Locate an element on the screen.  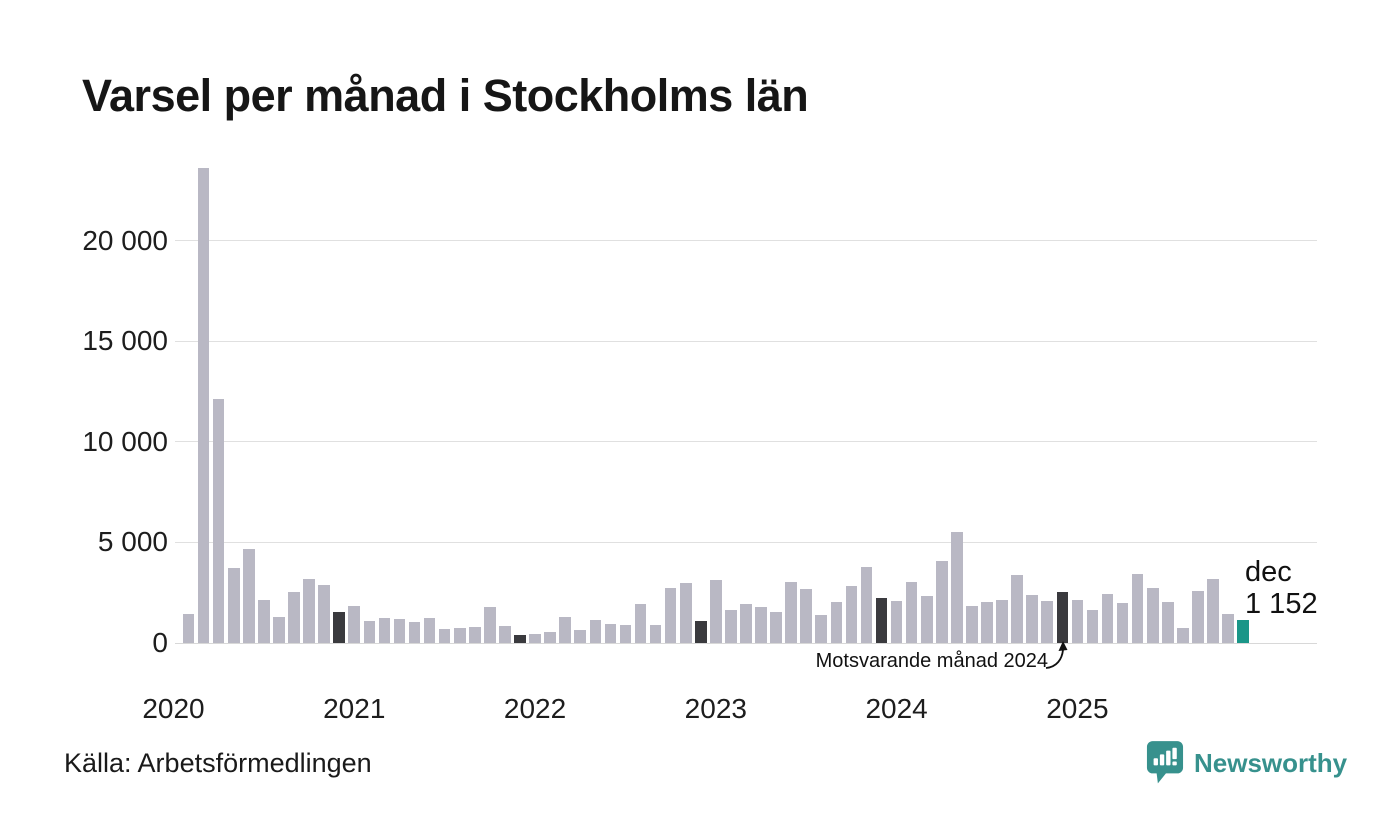
annotation-corresponding-month: Motsvarande månad 2024 is located at coordinates (931, 661).